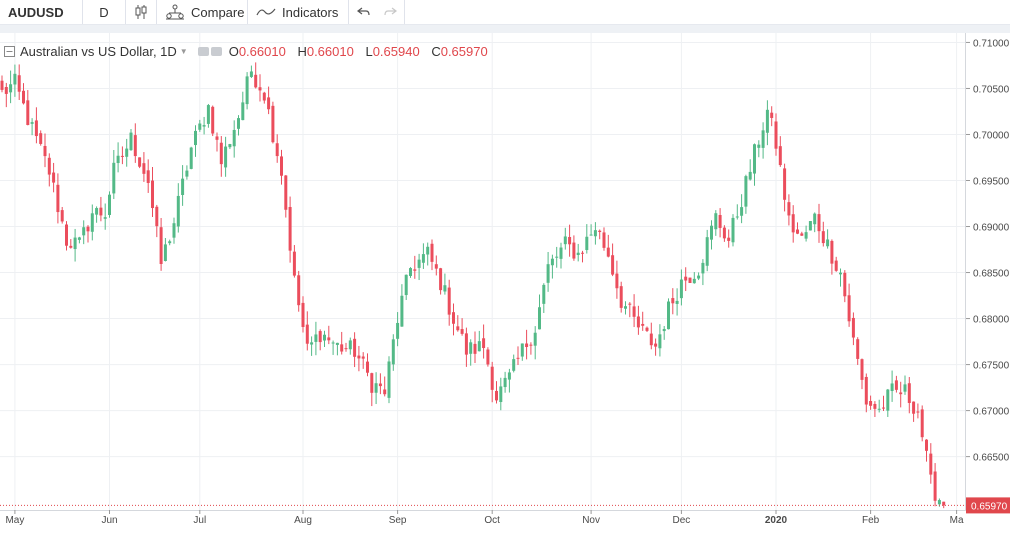 The image size is (1010, 534). Describe the element at coordinates (492, 520) in the screenshot. I see `time-tick-label: Oct` at that location.